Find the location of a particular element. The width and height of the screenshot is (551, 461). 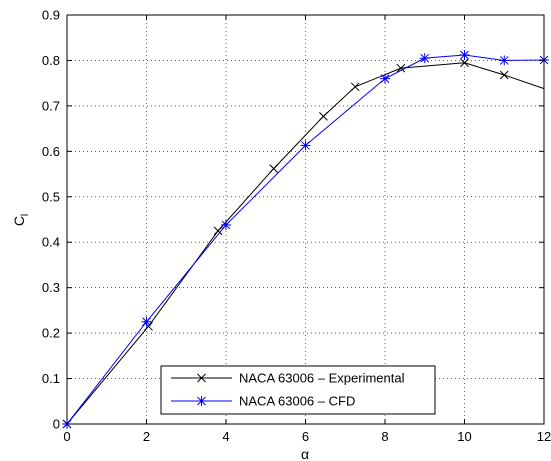

x-tick-label: 10 is located at coordinates (464, 436).